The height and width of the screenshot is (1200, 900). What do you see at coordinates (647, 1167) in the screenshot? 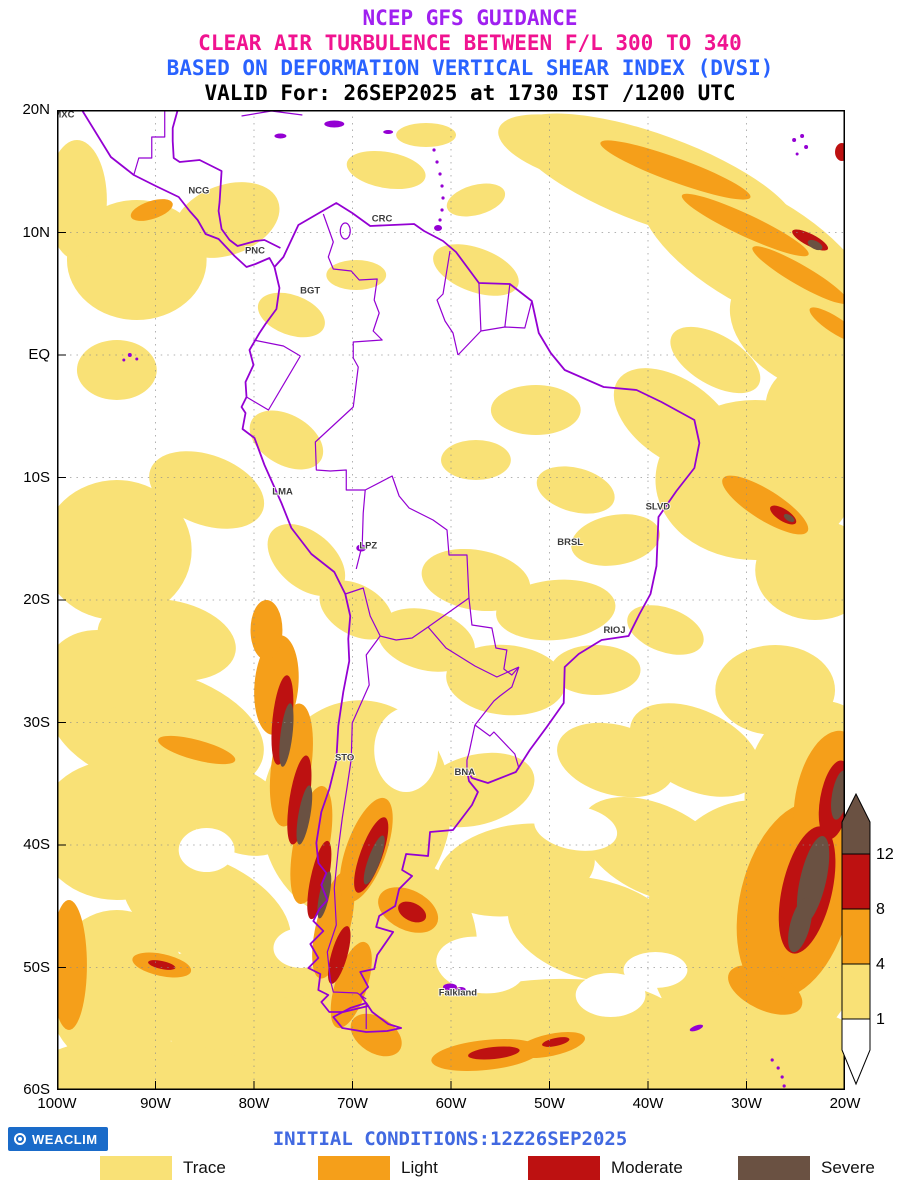
I see `legend-label-moderate: Moderate` at bounding box center [647, 1167].